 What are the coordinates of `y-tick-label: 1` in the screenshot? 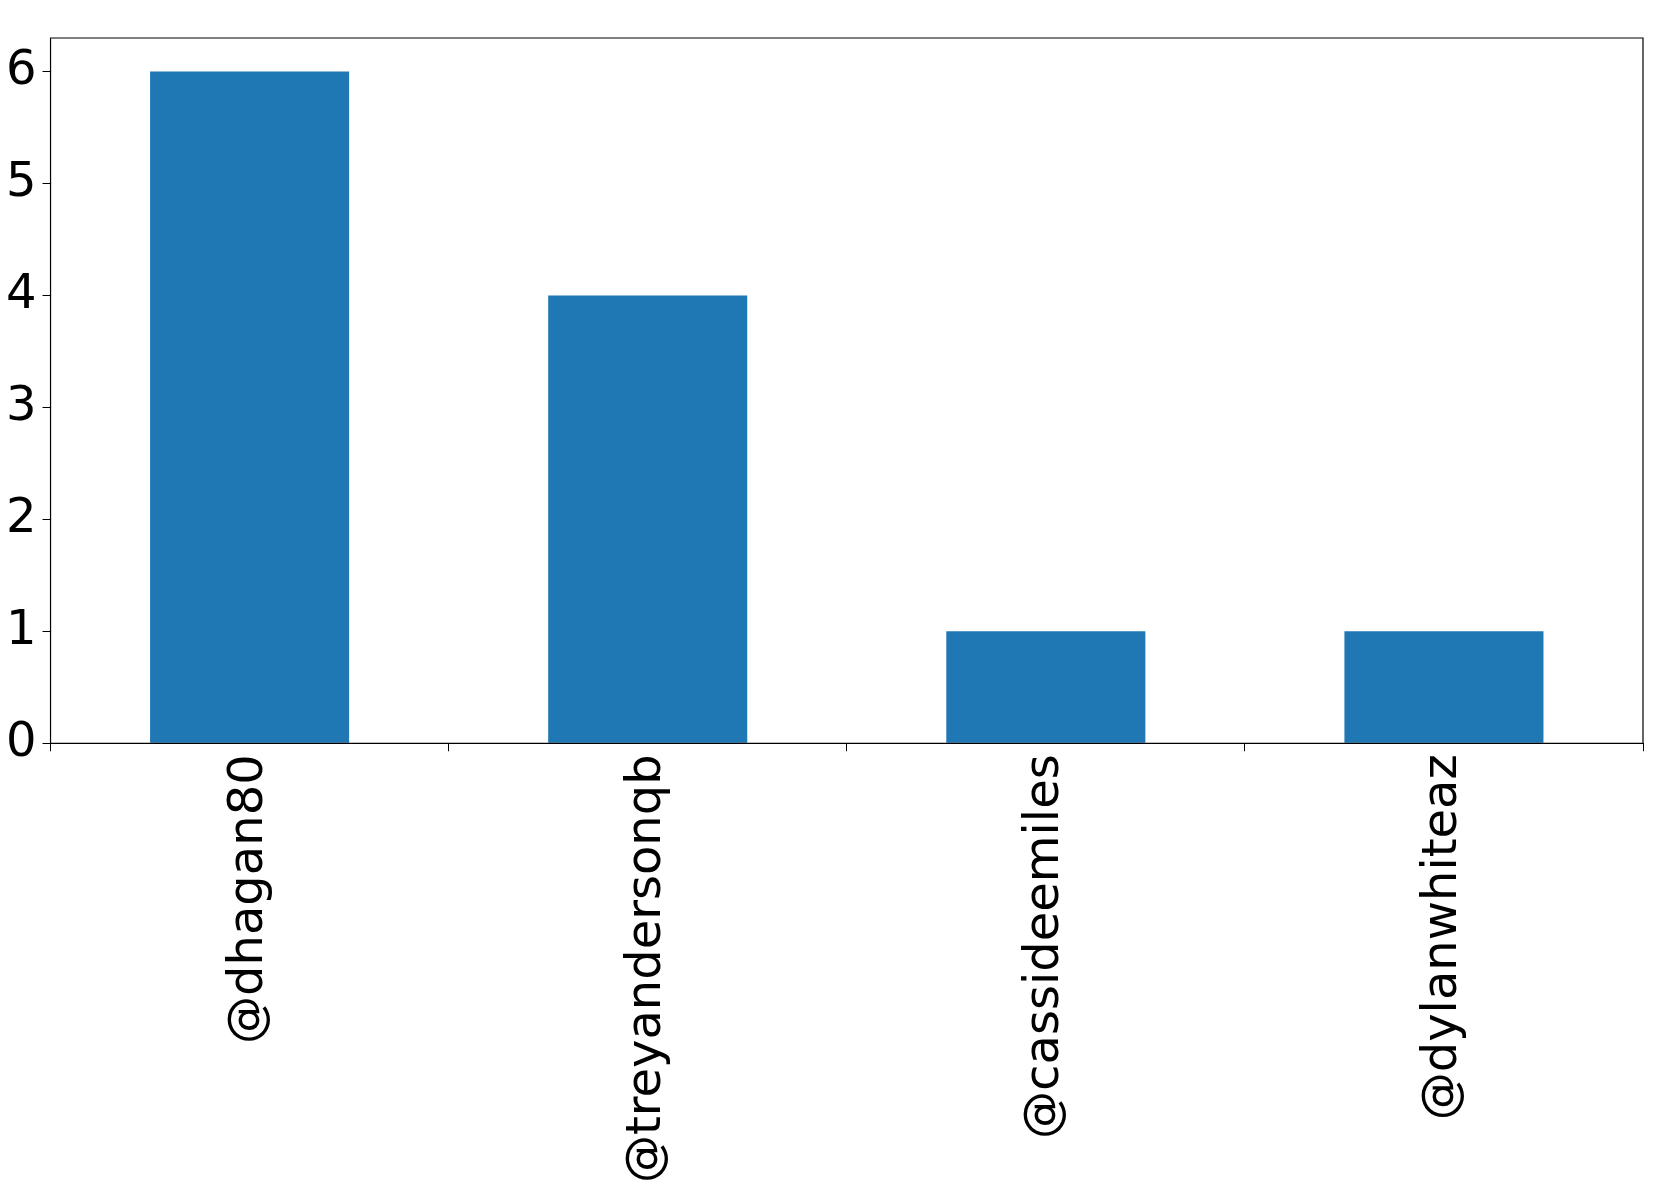 It's located at (21, 626).